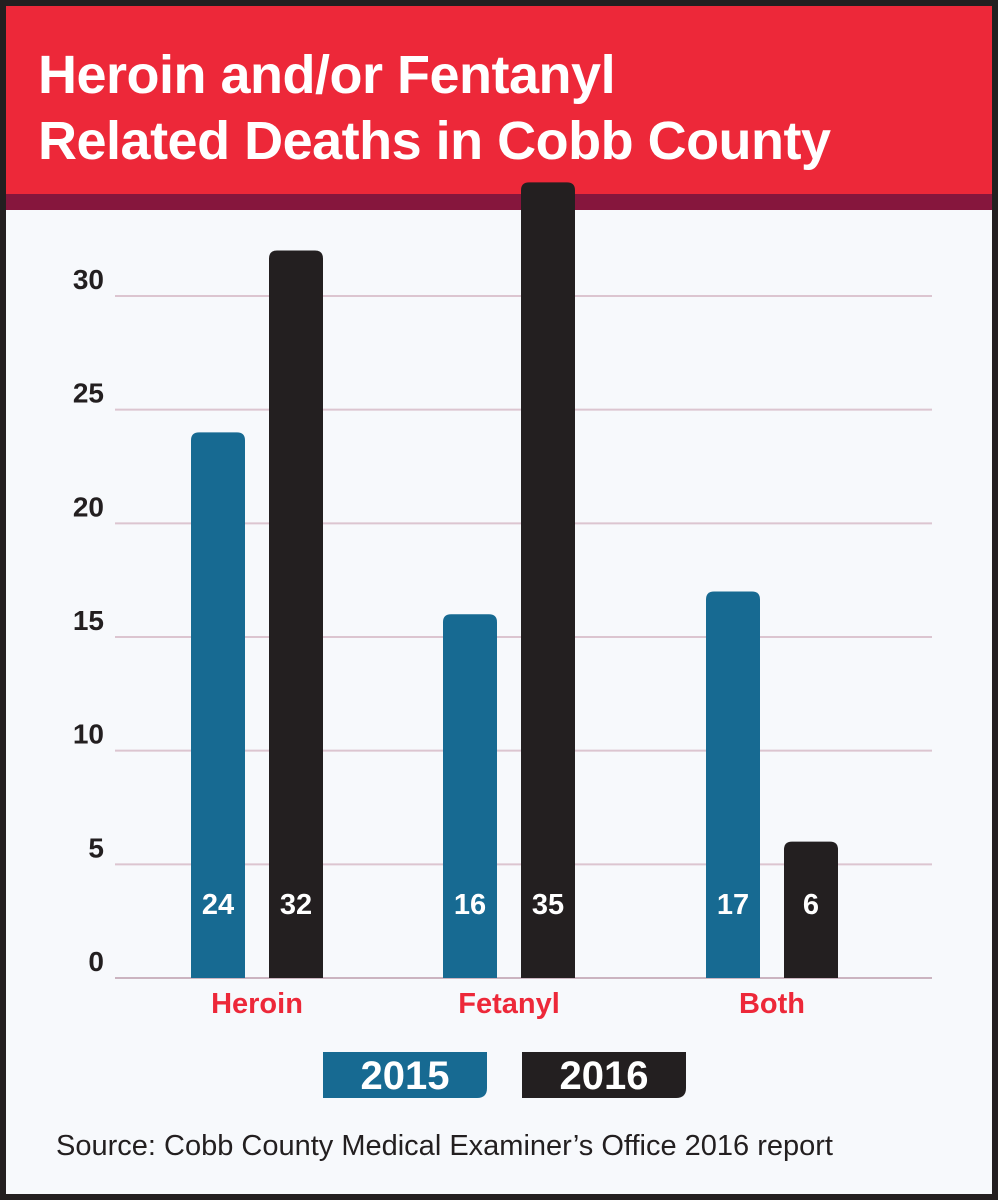 The image size is (998, 1200). Describe the element at coordinates (218, 705) in the screenshot. I see `bar-heroin-2015` at that location.